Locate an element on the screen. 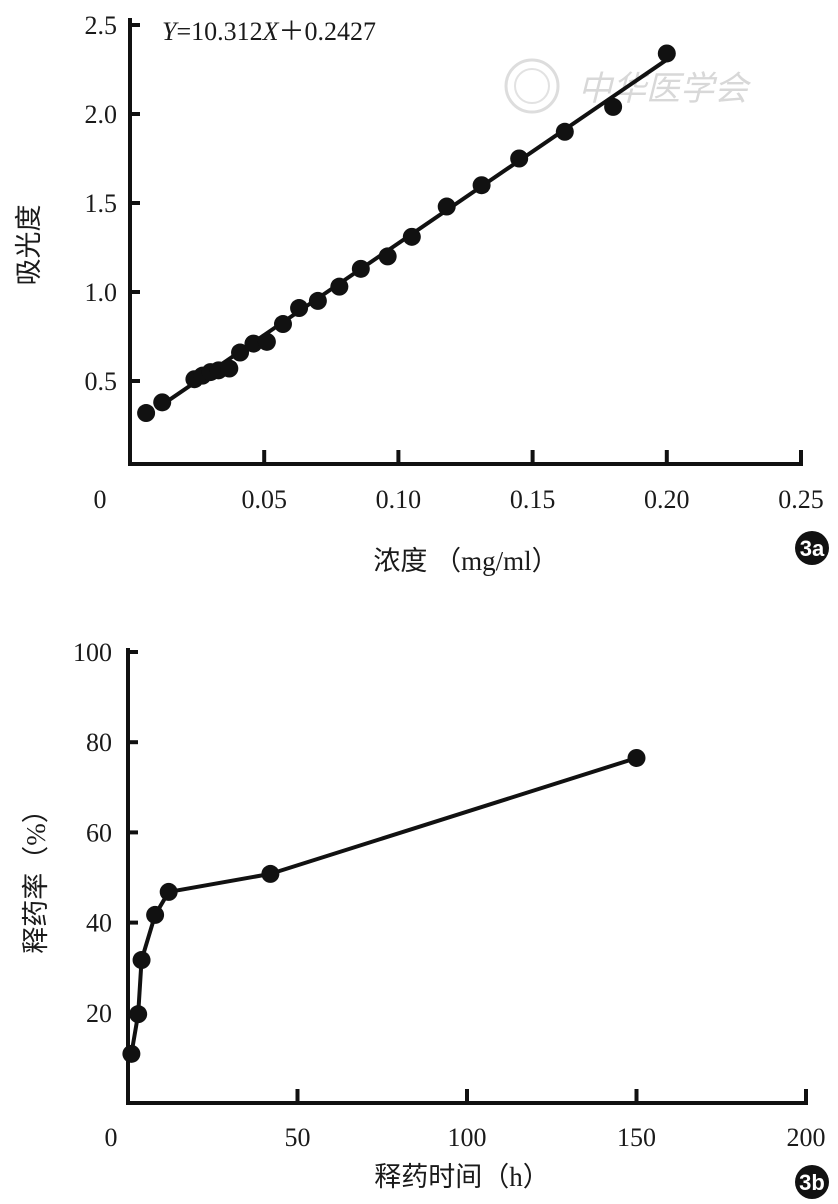 This screenshot has height=1204, width=838. eq-slope: =10.312 is located at coordinates (219, 31).